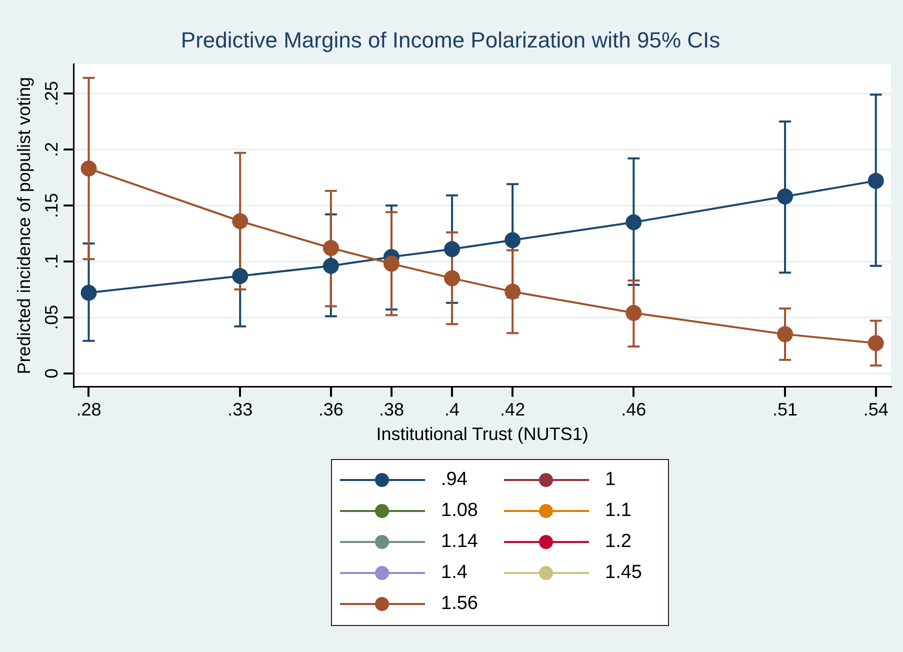 The height and width of the screenshot is (652, 903). What do you see at coordinates (52, 149) in the screenshot?
I see `y-tick-label: .2` at bounding box center [52, 149].